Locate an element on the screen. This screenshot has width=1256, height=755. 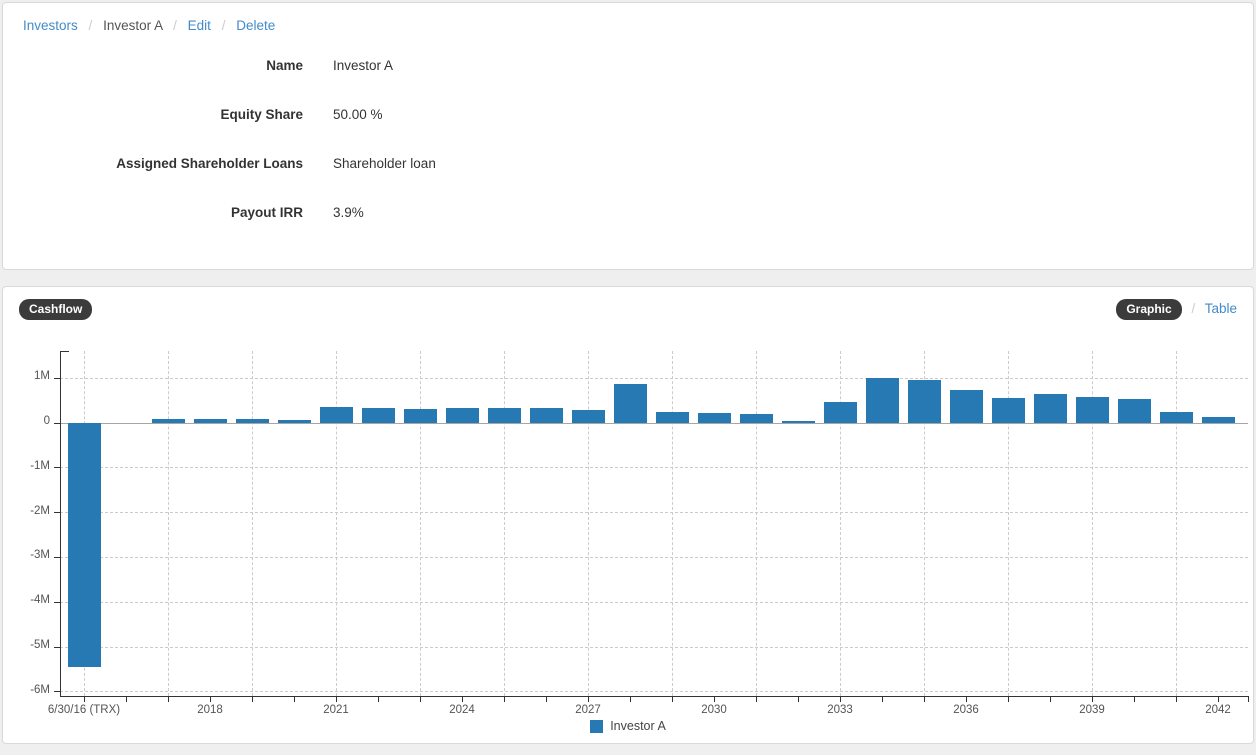
y-axis-label: -4M is located at coordinates (40, 600).